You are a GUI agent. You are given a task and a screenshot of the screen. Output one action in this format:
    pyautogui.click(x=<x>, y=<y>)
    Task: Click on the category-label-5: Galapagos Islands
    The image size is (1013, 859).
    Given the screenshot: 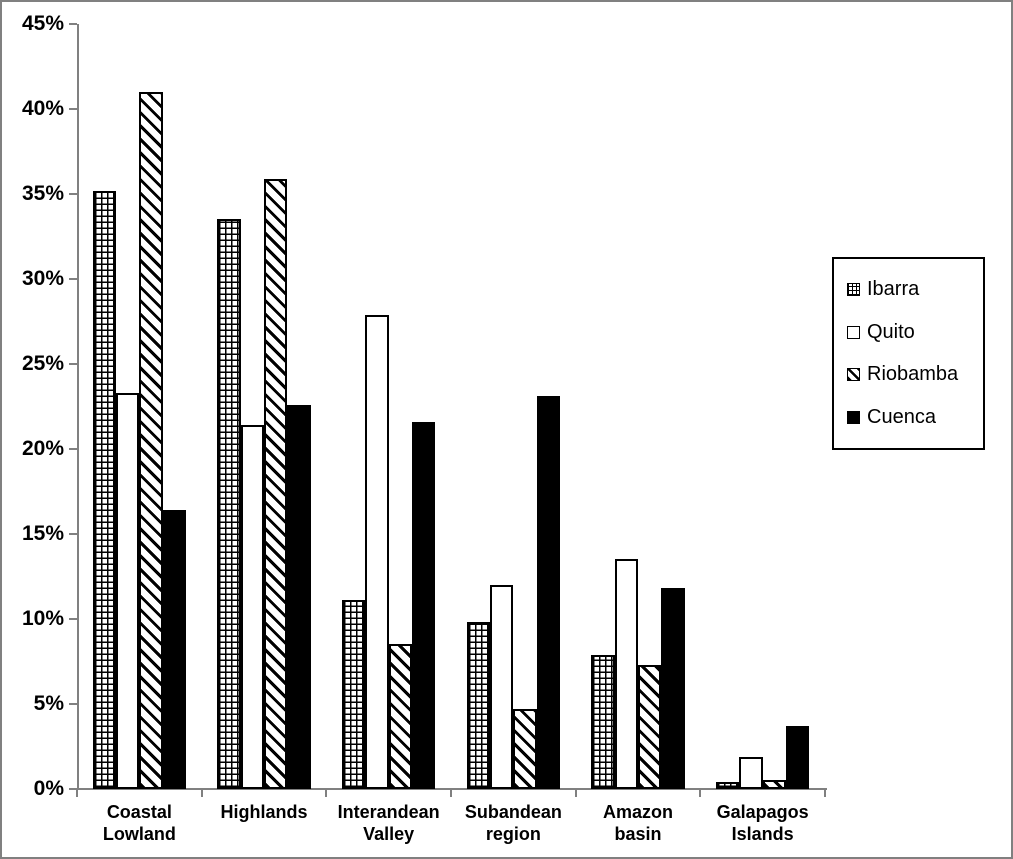 What is the action you would take?
    pyautogui.click(x=762, y=823)
    